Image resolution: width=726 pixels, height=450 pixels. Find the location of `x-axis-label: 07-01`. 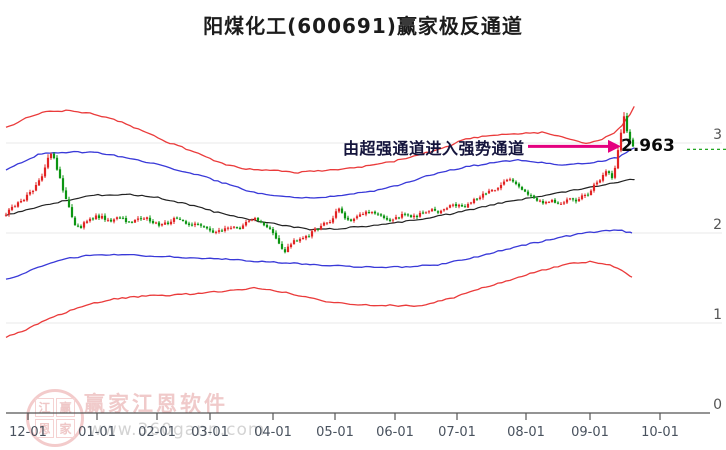

x-axis-label: 07-01 is located at coordinates (457, 432).